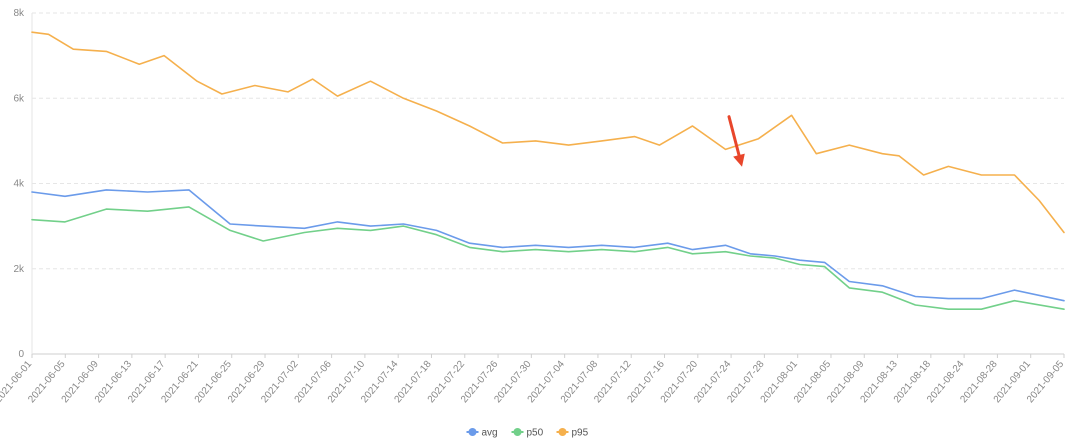  I want to click on legend: avg p50 p95, so click(527, 433).